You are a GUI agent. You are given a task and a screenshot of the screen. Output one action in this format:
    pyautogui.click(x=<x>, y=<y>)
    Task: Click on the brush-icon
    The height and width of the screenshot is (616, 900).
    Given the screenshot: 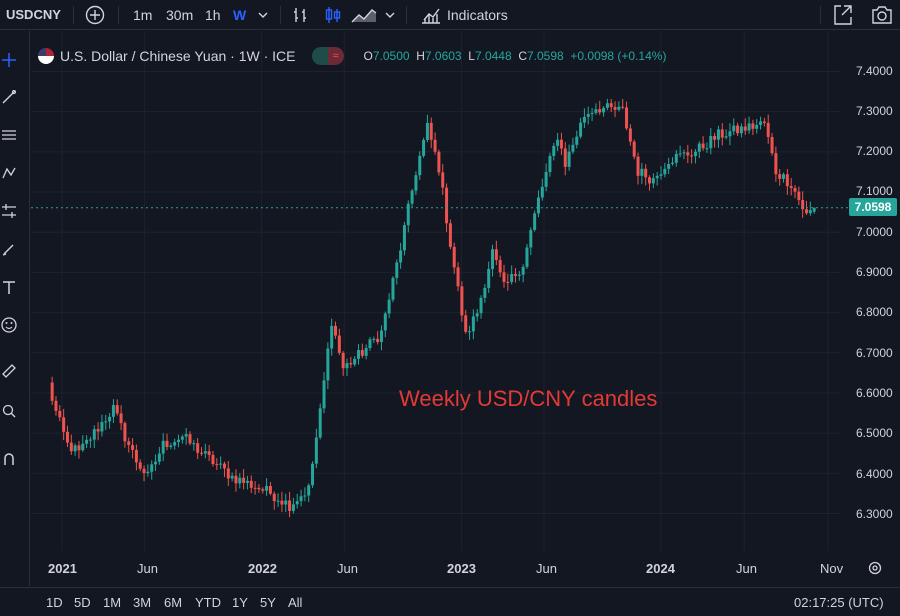 What is the action you would take?
    pyautogui.click(x=9, y=249)
    